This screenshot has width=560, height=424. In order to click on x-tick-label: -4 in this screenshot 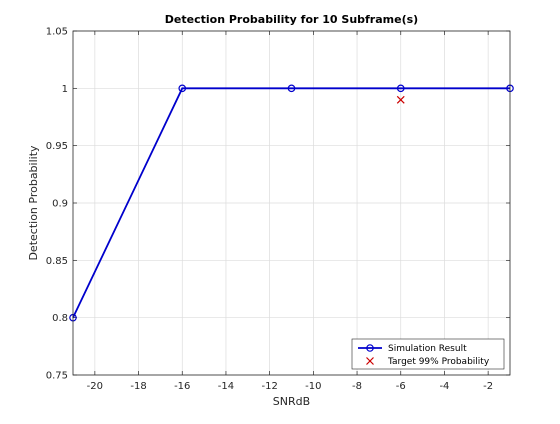, I will do `click(444, 386)`.